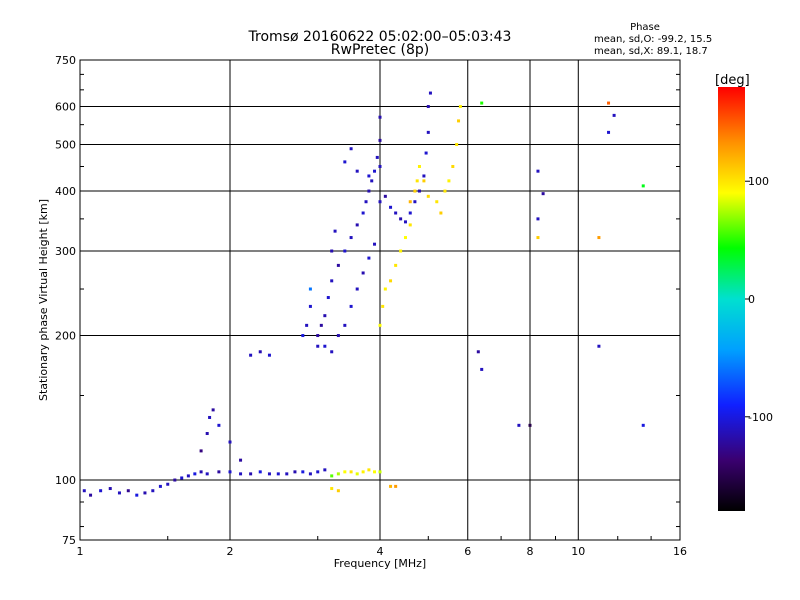  I want to click on y-tick-label: 750, so click(65, 60).